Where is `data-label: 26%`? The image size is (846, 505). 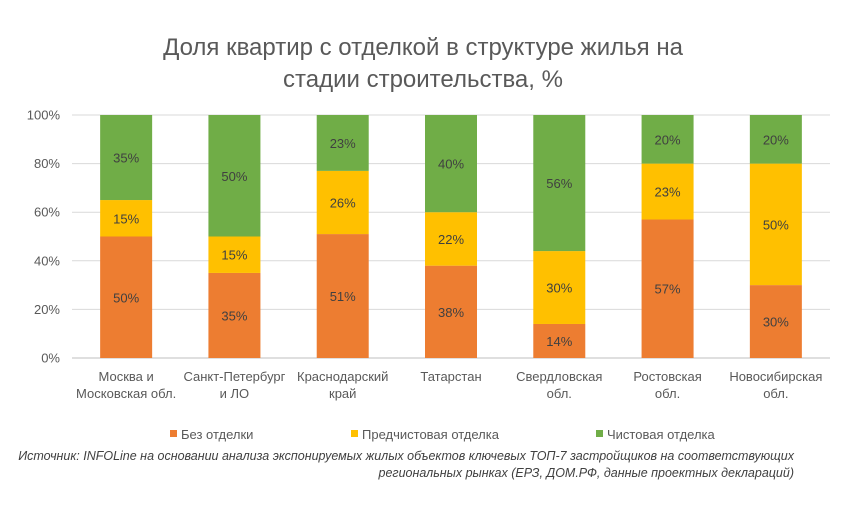 data-label: 26% is located at coordinates (343, 202).